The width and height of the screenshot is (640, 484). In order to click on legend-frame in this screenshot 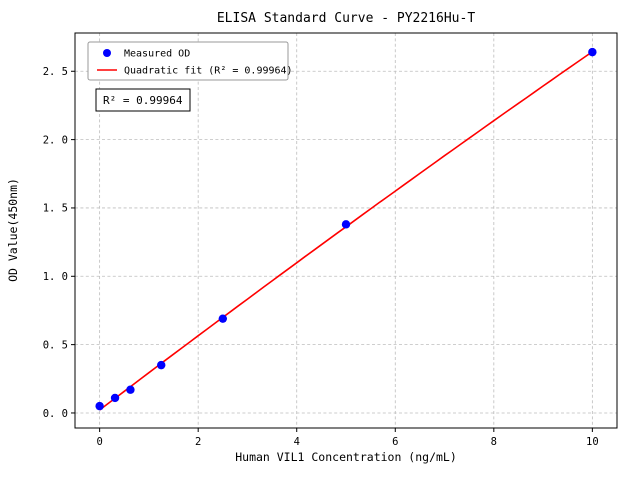, I will do `click(188, 61)`.